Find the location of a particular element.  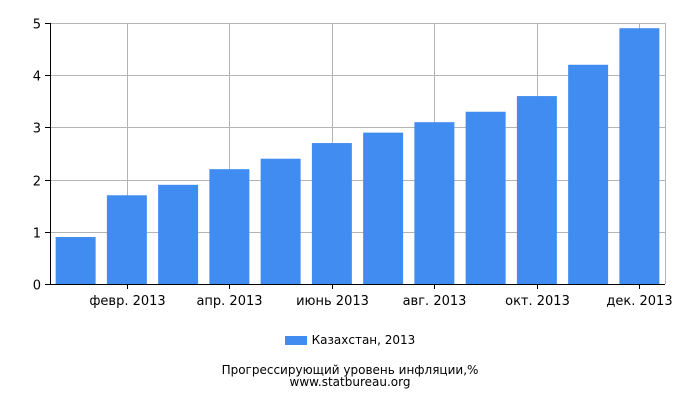

x-tick-label: окт. 2013 is located at coordinates (537, 301).